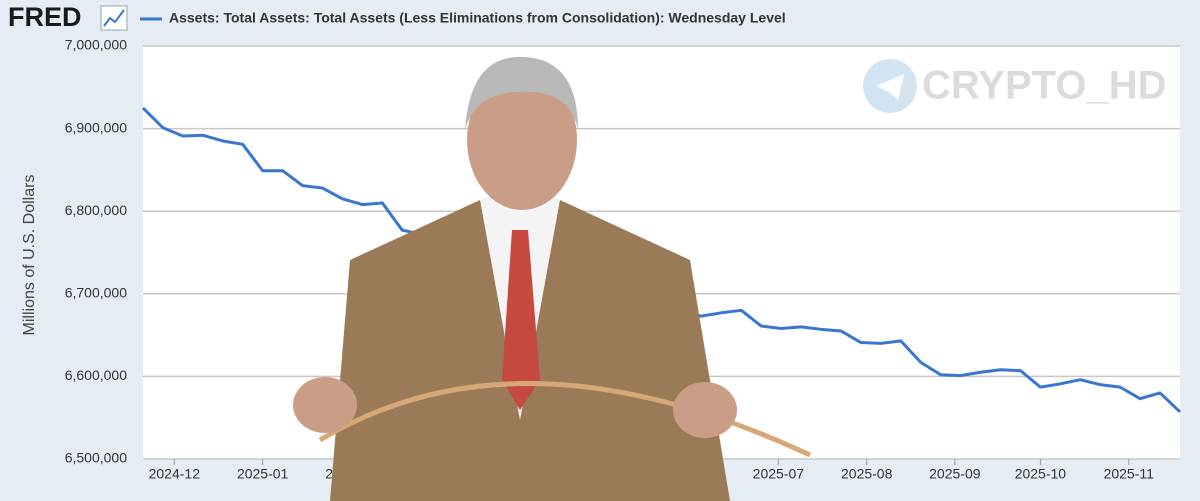 This screenshot has width=1200, height=501. What do you see at coordinates (96, 458) in the screenshot?
I see `y-tick-label: 6,500,000` at bounding box center [96, 458].